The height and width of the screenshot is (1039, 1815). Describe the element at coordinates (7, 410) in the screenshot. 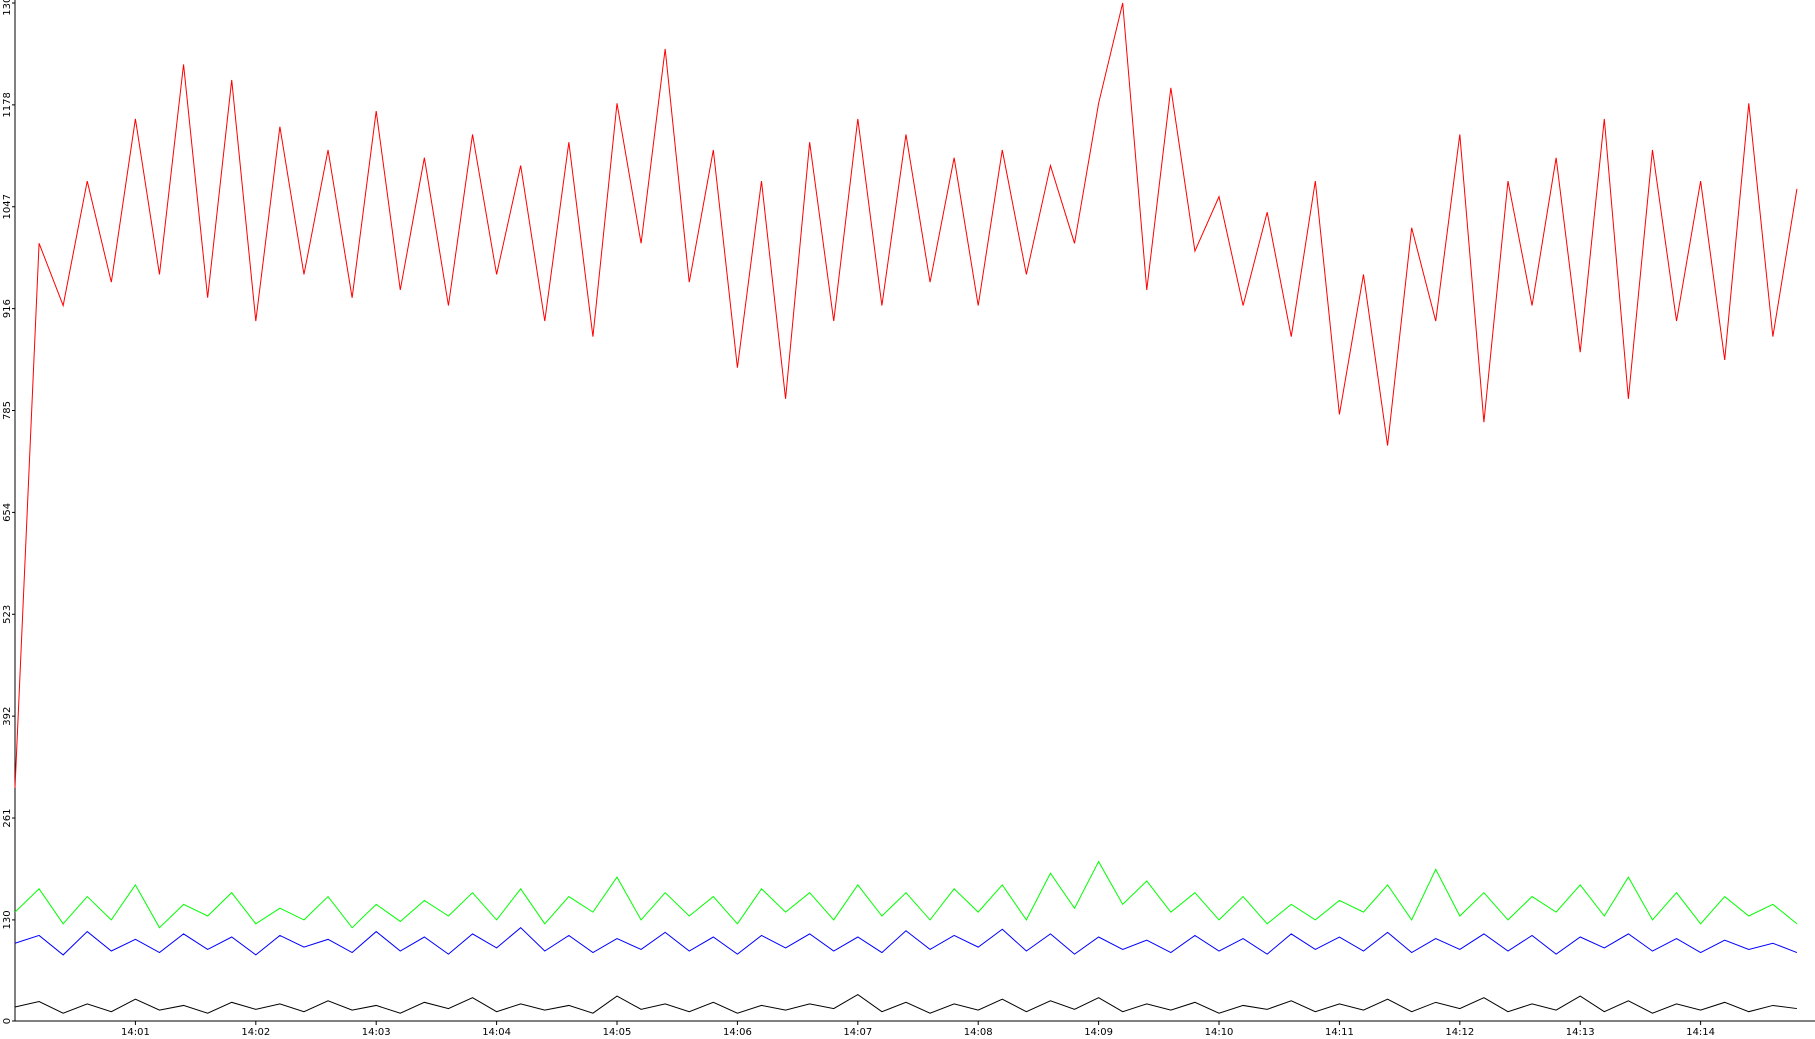

I see `y-tick-label: 785` at that location.